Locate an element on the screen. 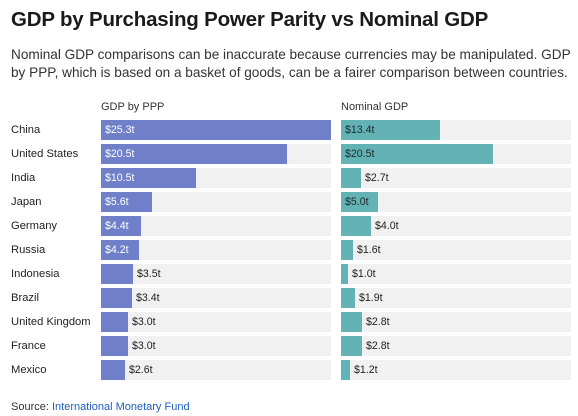  country-label: United States is located at coordinates (45, 154).